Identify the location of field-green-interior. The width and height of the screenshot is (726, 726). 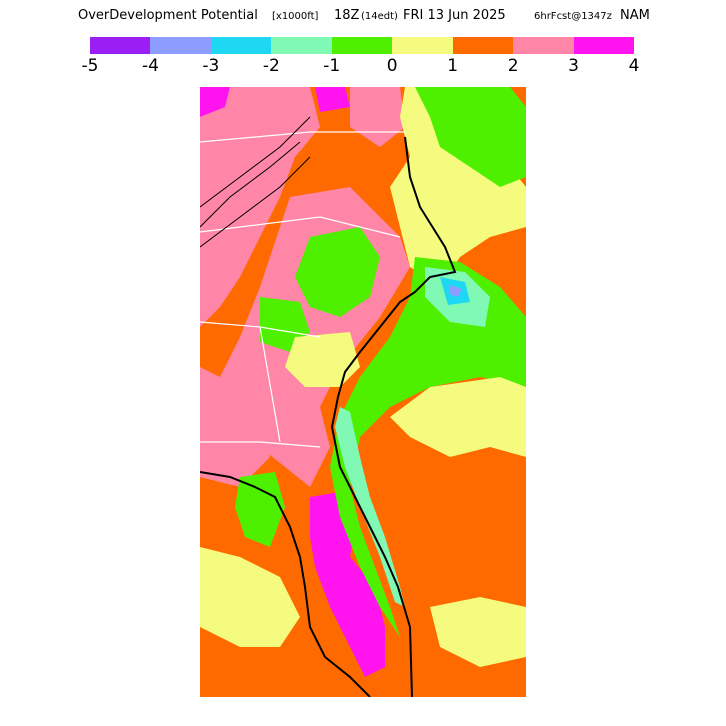
(337, 272).